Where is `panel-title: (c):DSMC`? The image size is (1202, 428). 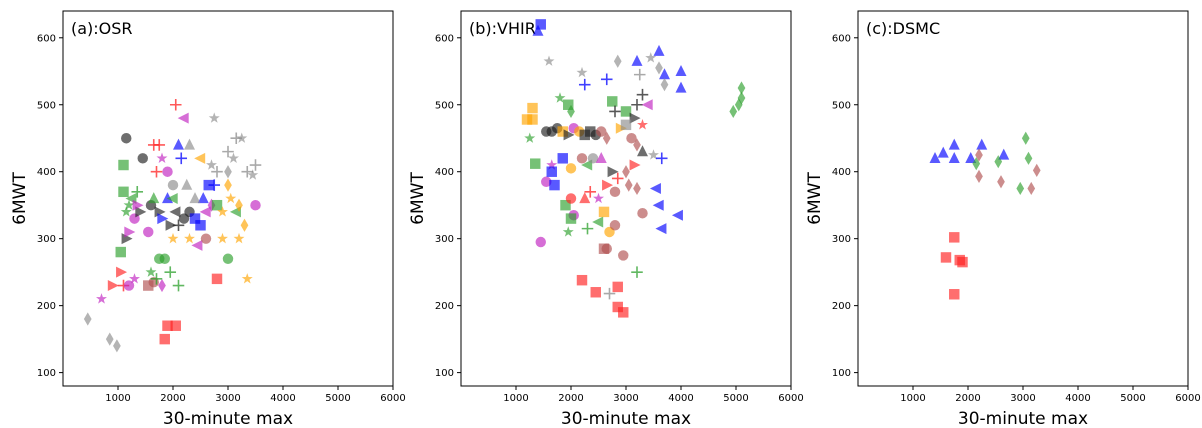 panel-title: (c):DSMC is located at coordinates (903, 28).